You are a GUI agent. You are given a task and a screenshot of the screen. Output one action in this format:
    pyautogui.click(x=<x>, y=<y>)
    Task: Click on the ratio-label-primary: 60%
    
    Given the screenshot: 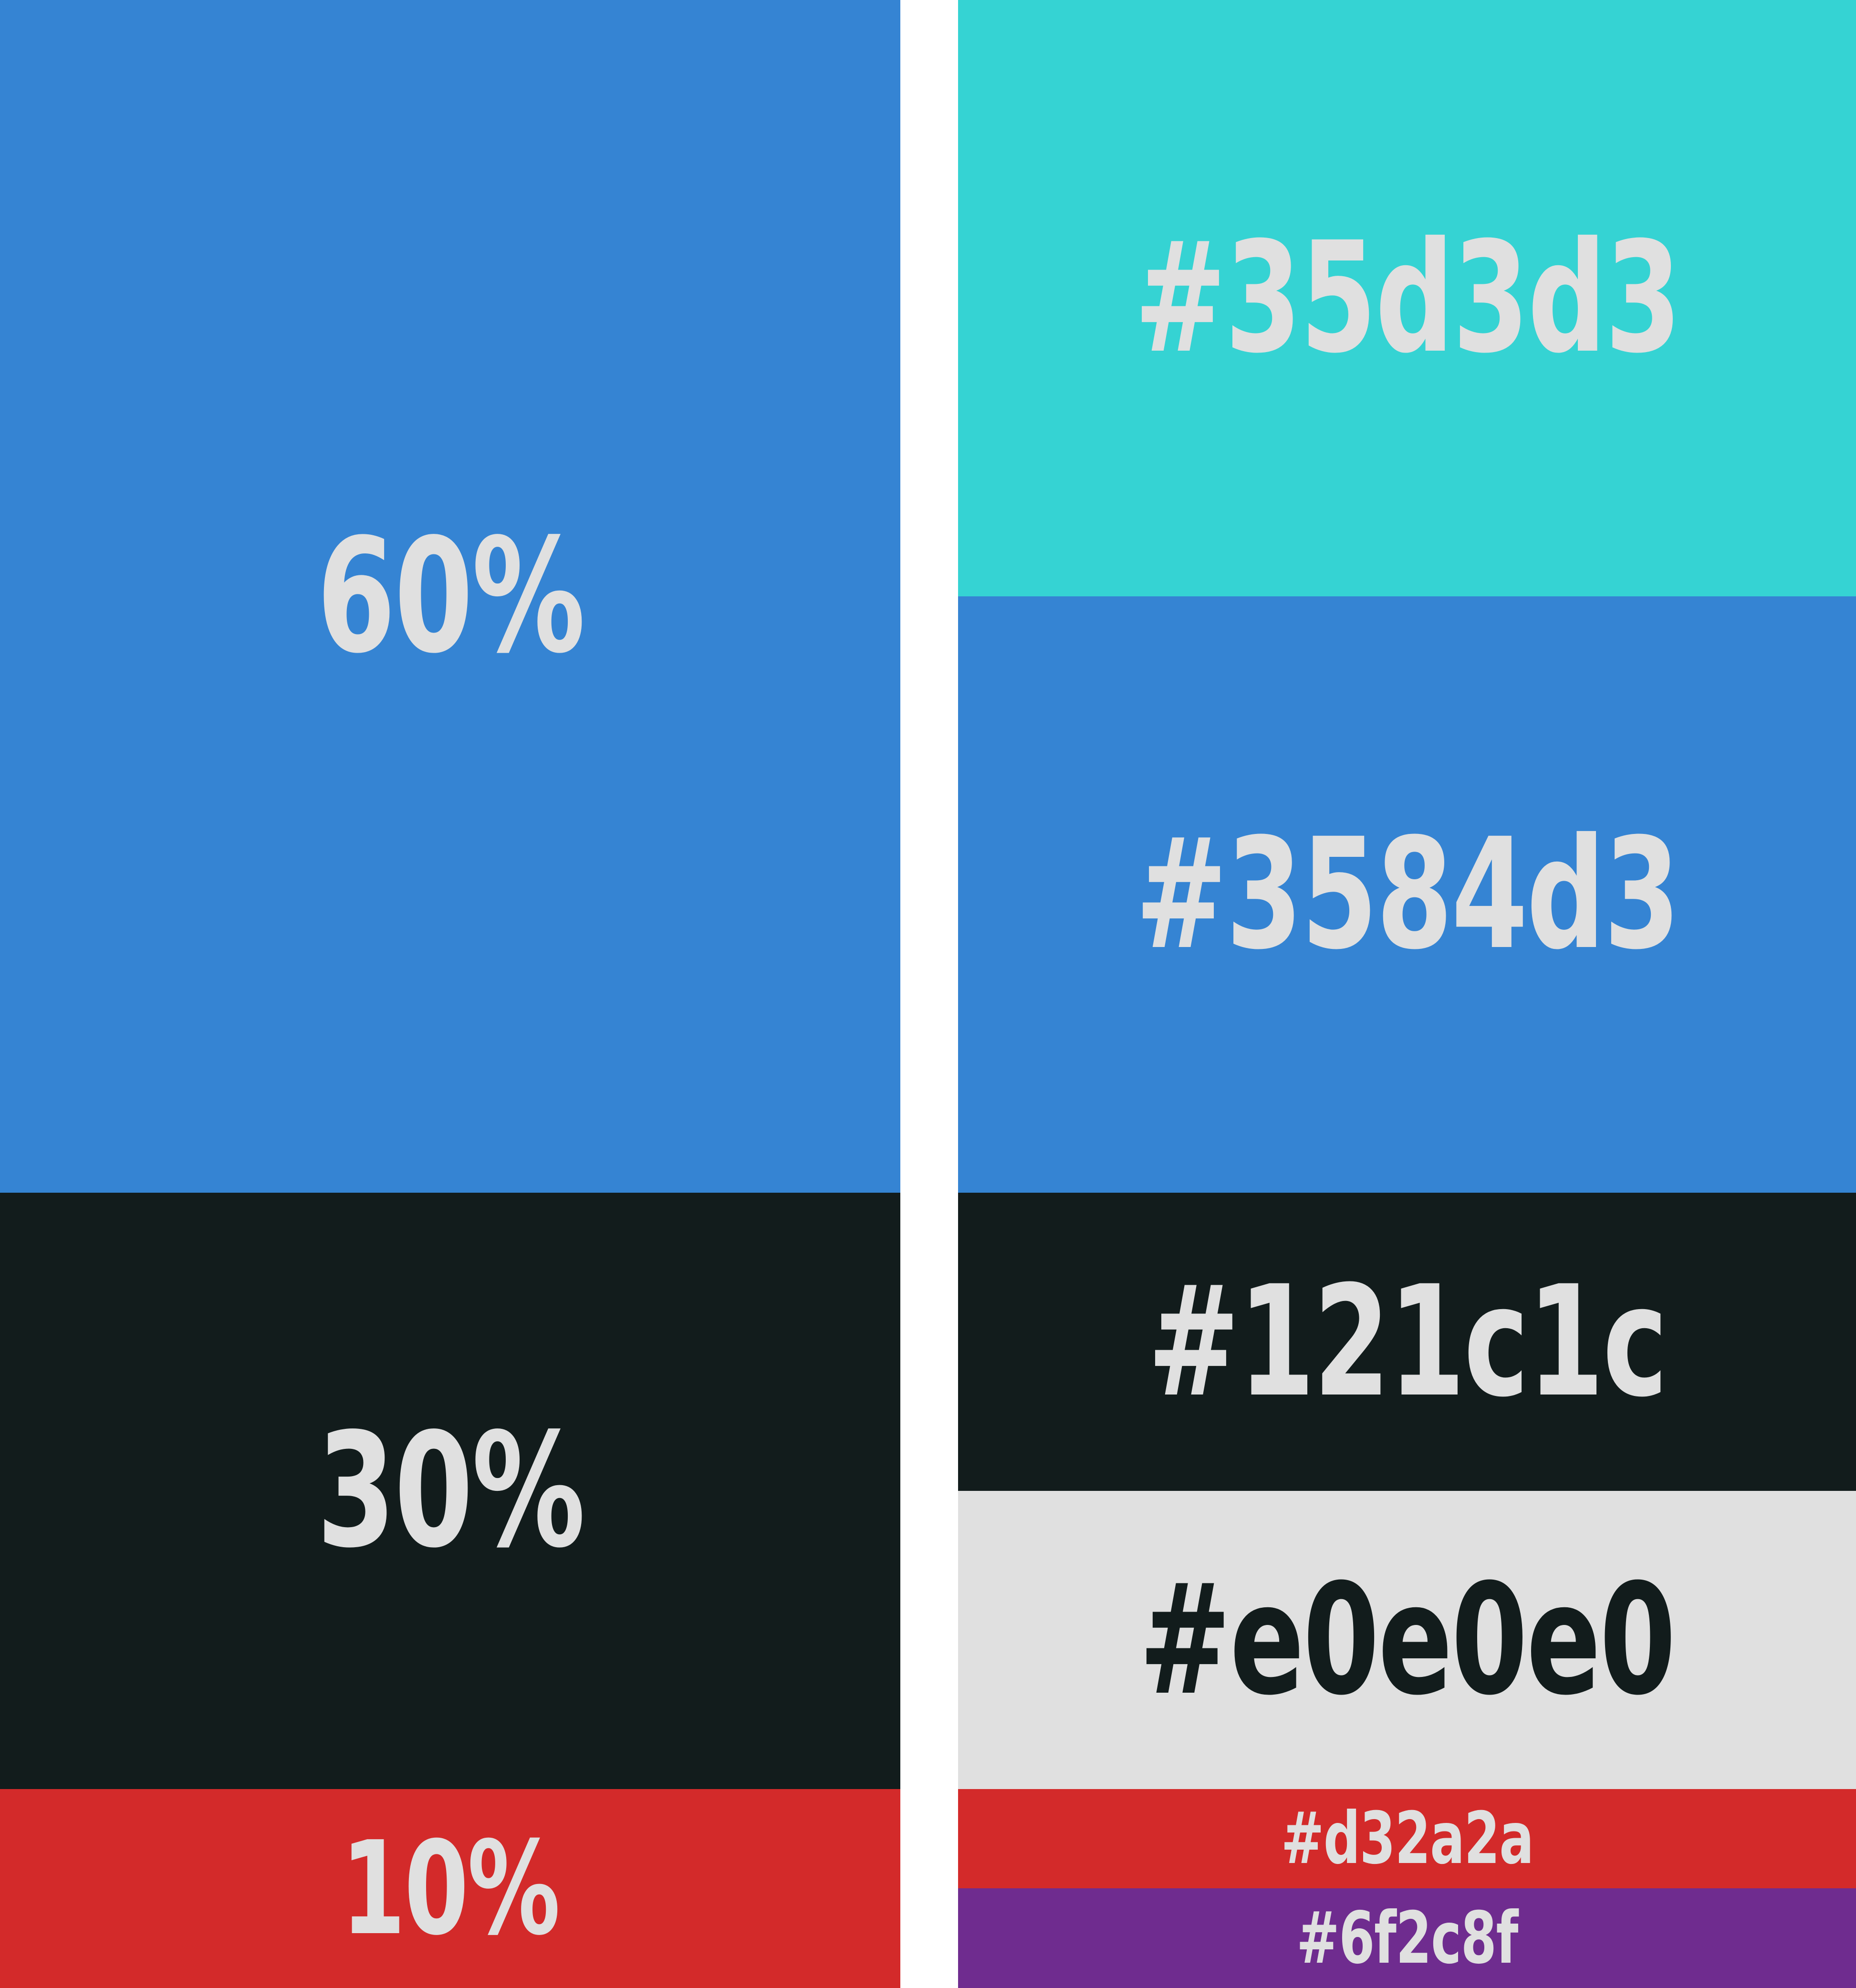 What is the action you would take?
    pyautogui.click(x=450, y=596)
    